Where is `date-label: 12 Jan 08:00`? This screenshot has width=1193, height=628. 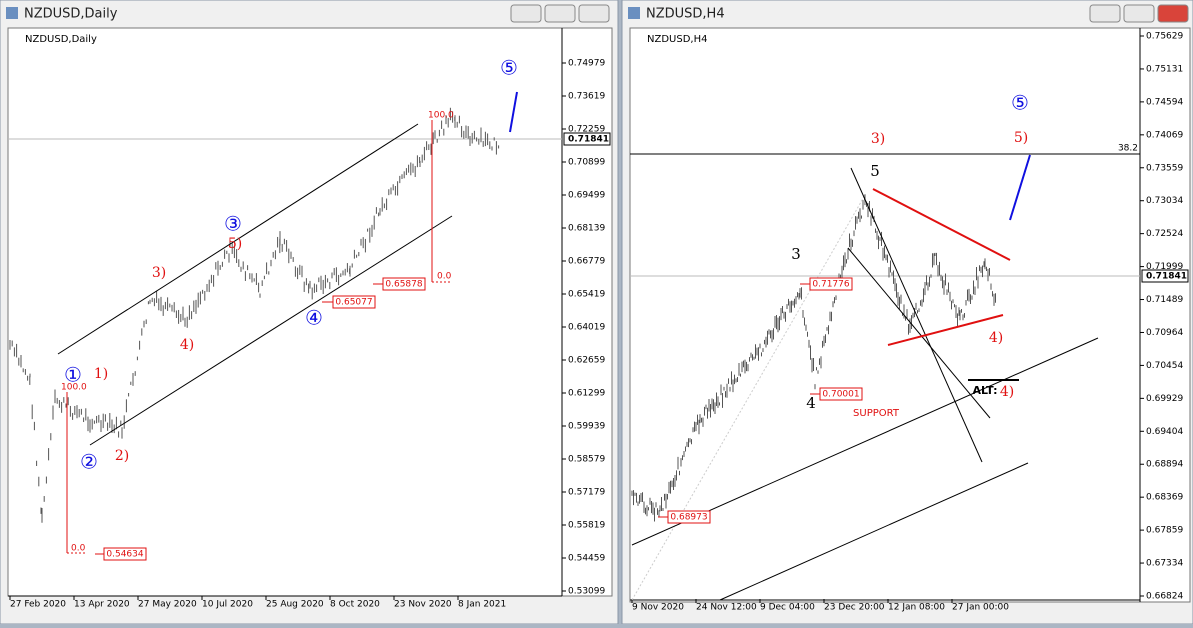 date-label: 12 Jan 08:00 is located at coordinates (916, 608).